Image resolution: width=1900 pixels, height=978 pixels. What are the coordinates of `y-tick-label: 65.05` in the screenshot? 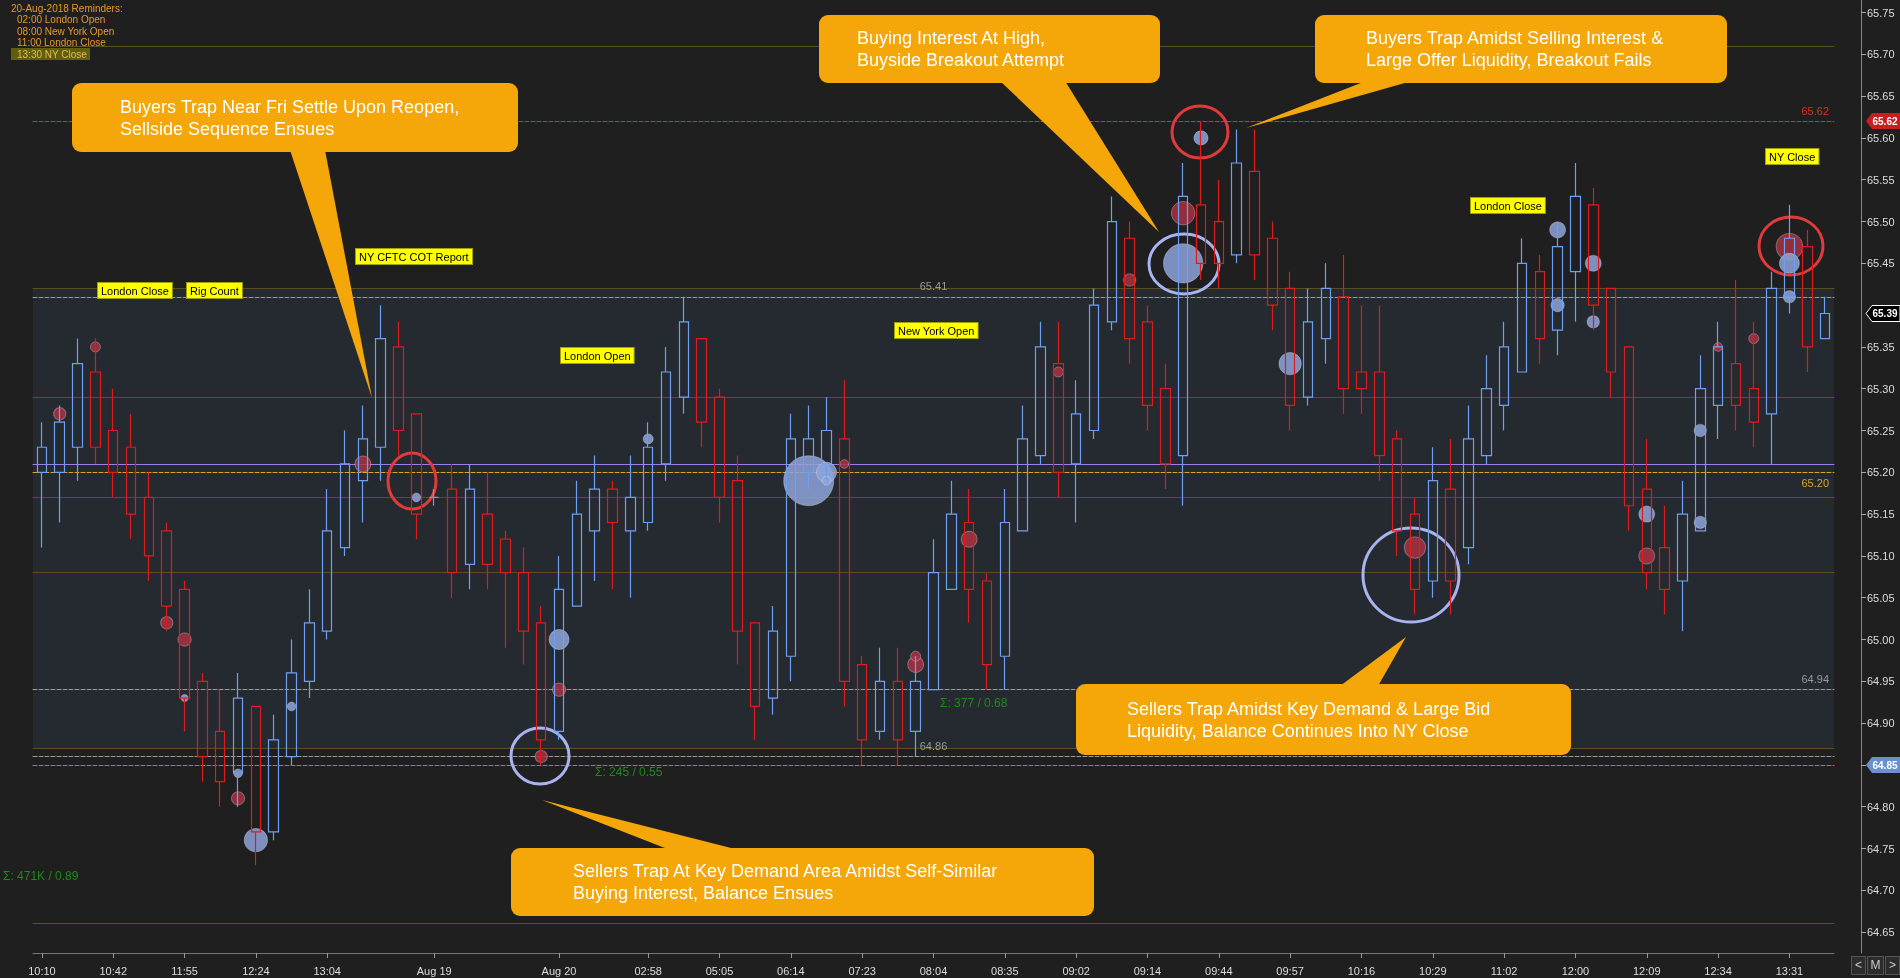 It's located at (1881, 597).